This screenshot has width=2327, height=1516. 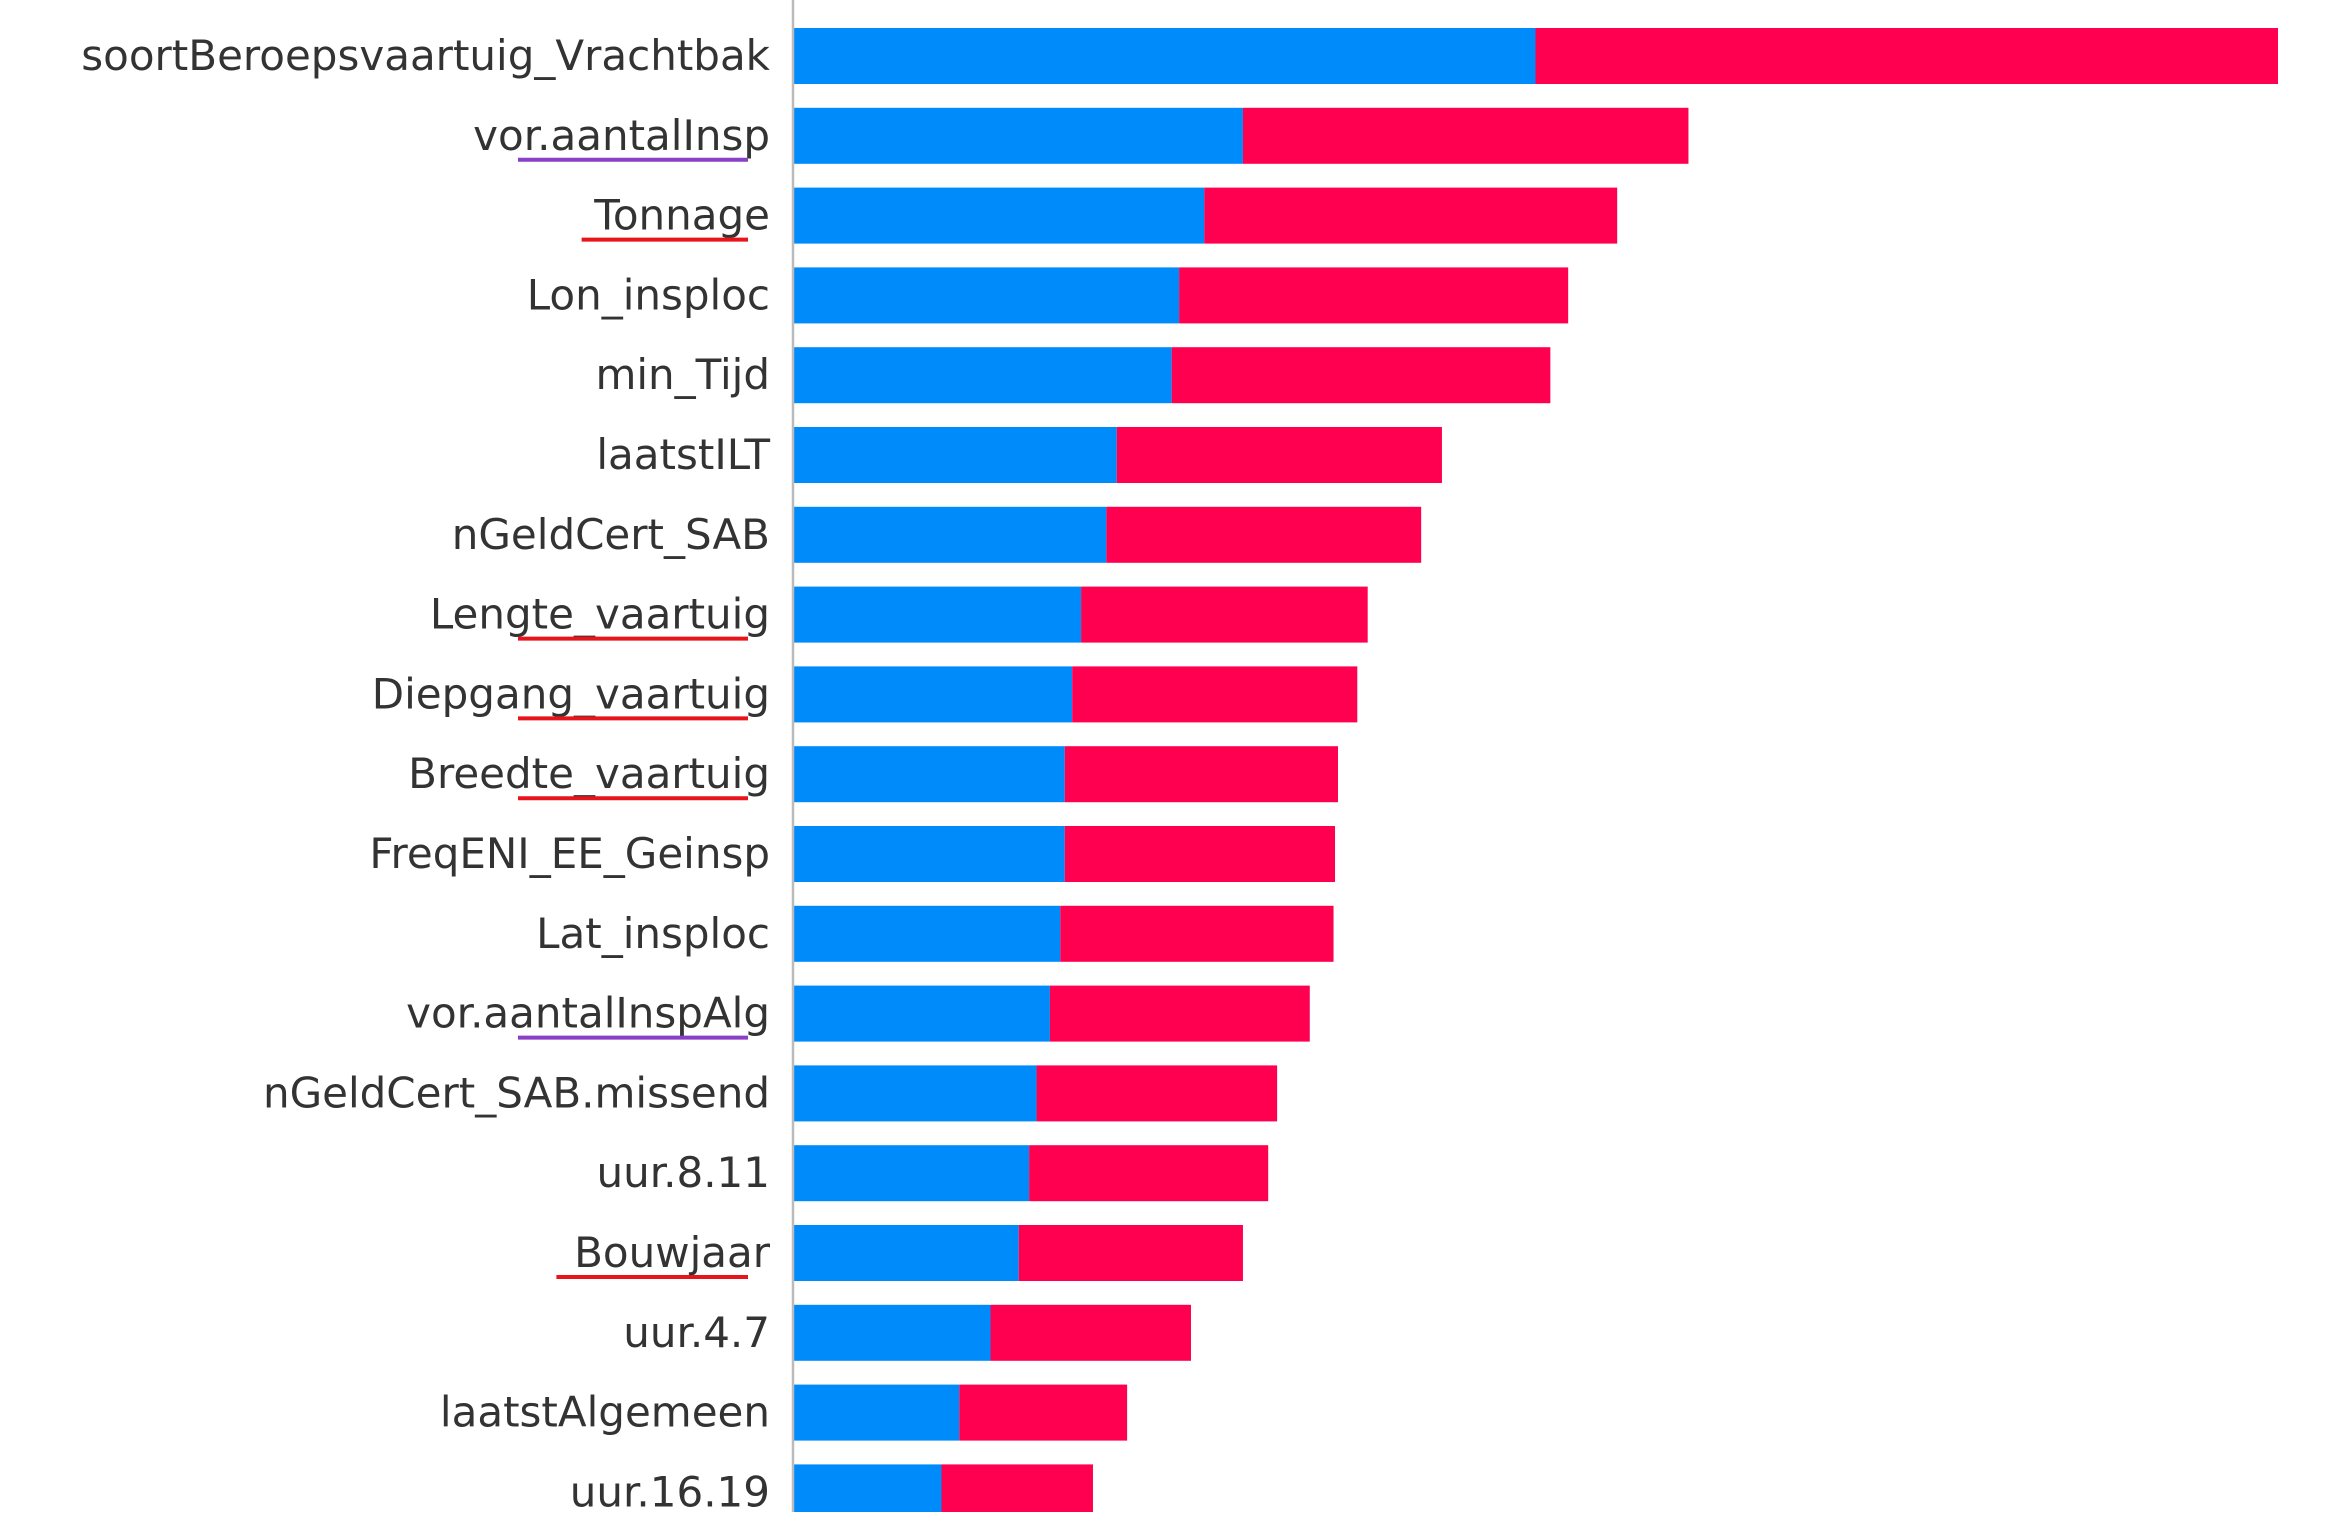 What do you see at coordinates (648, 294) in the screenshot?
I see `tick-label-Lon_insploc: Lon_insploc` at bounding box center [648, 294].